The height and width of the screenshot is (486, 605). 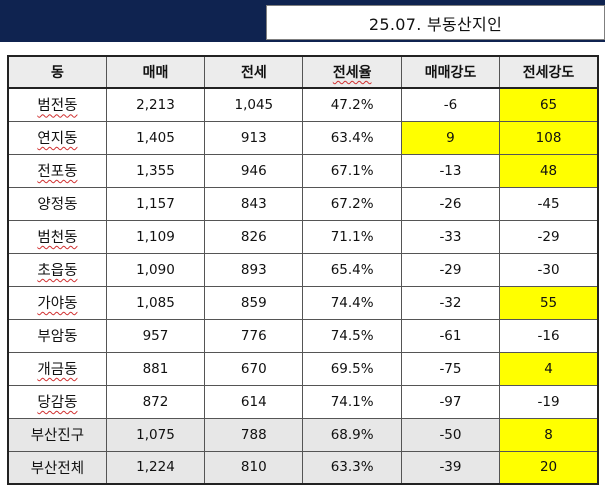 I want to click on table-row: 당감동 872 614 74.1% -97 -19, so click(x=303, y=401).